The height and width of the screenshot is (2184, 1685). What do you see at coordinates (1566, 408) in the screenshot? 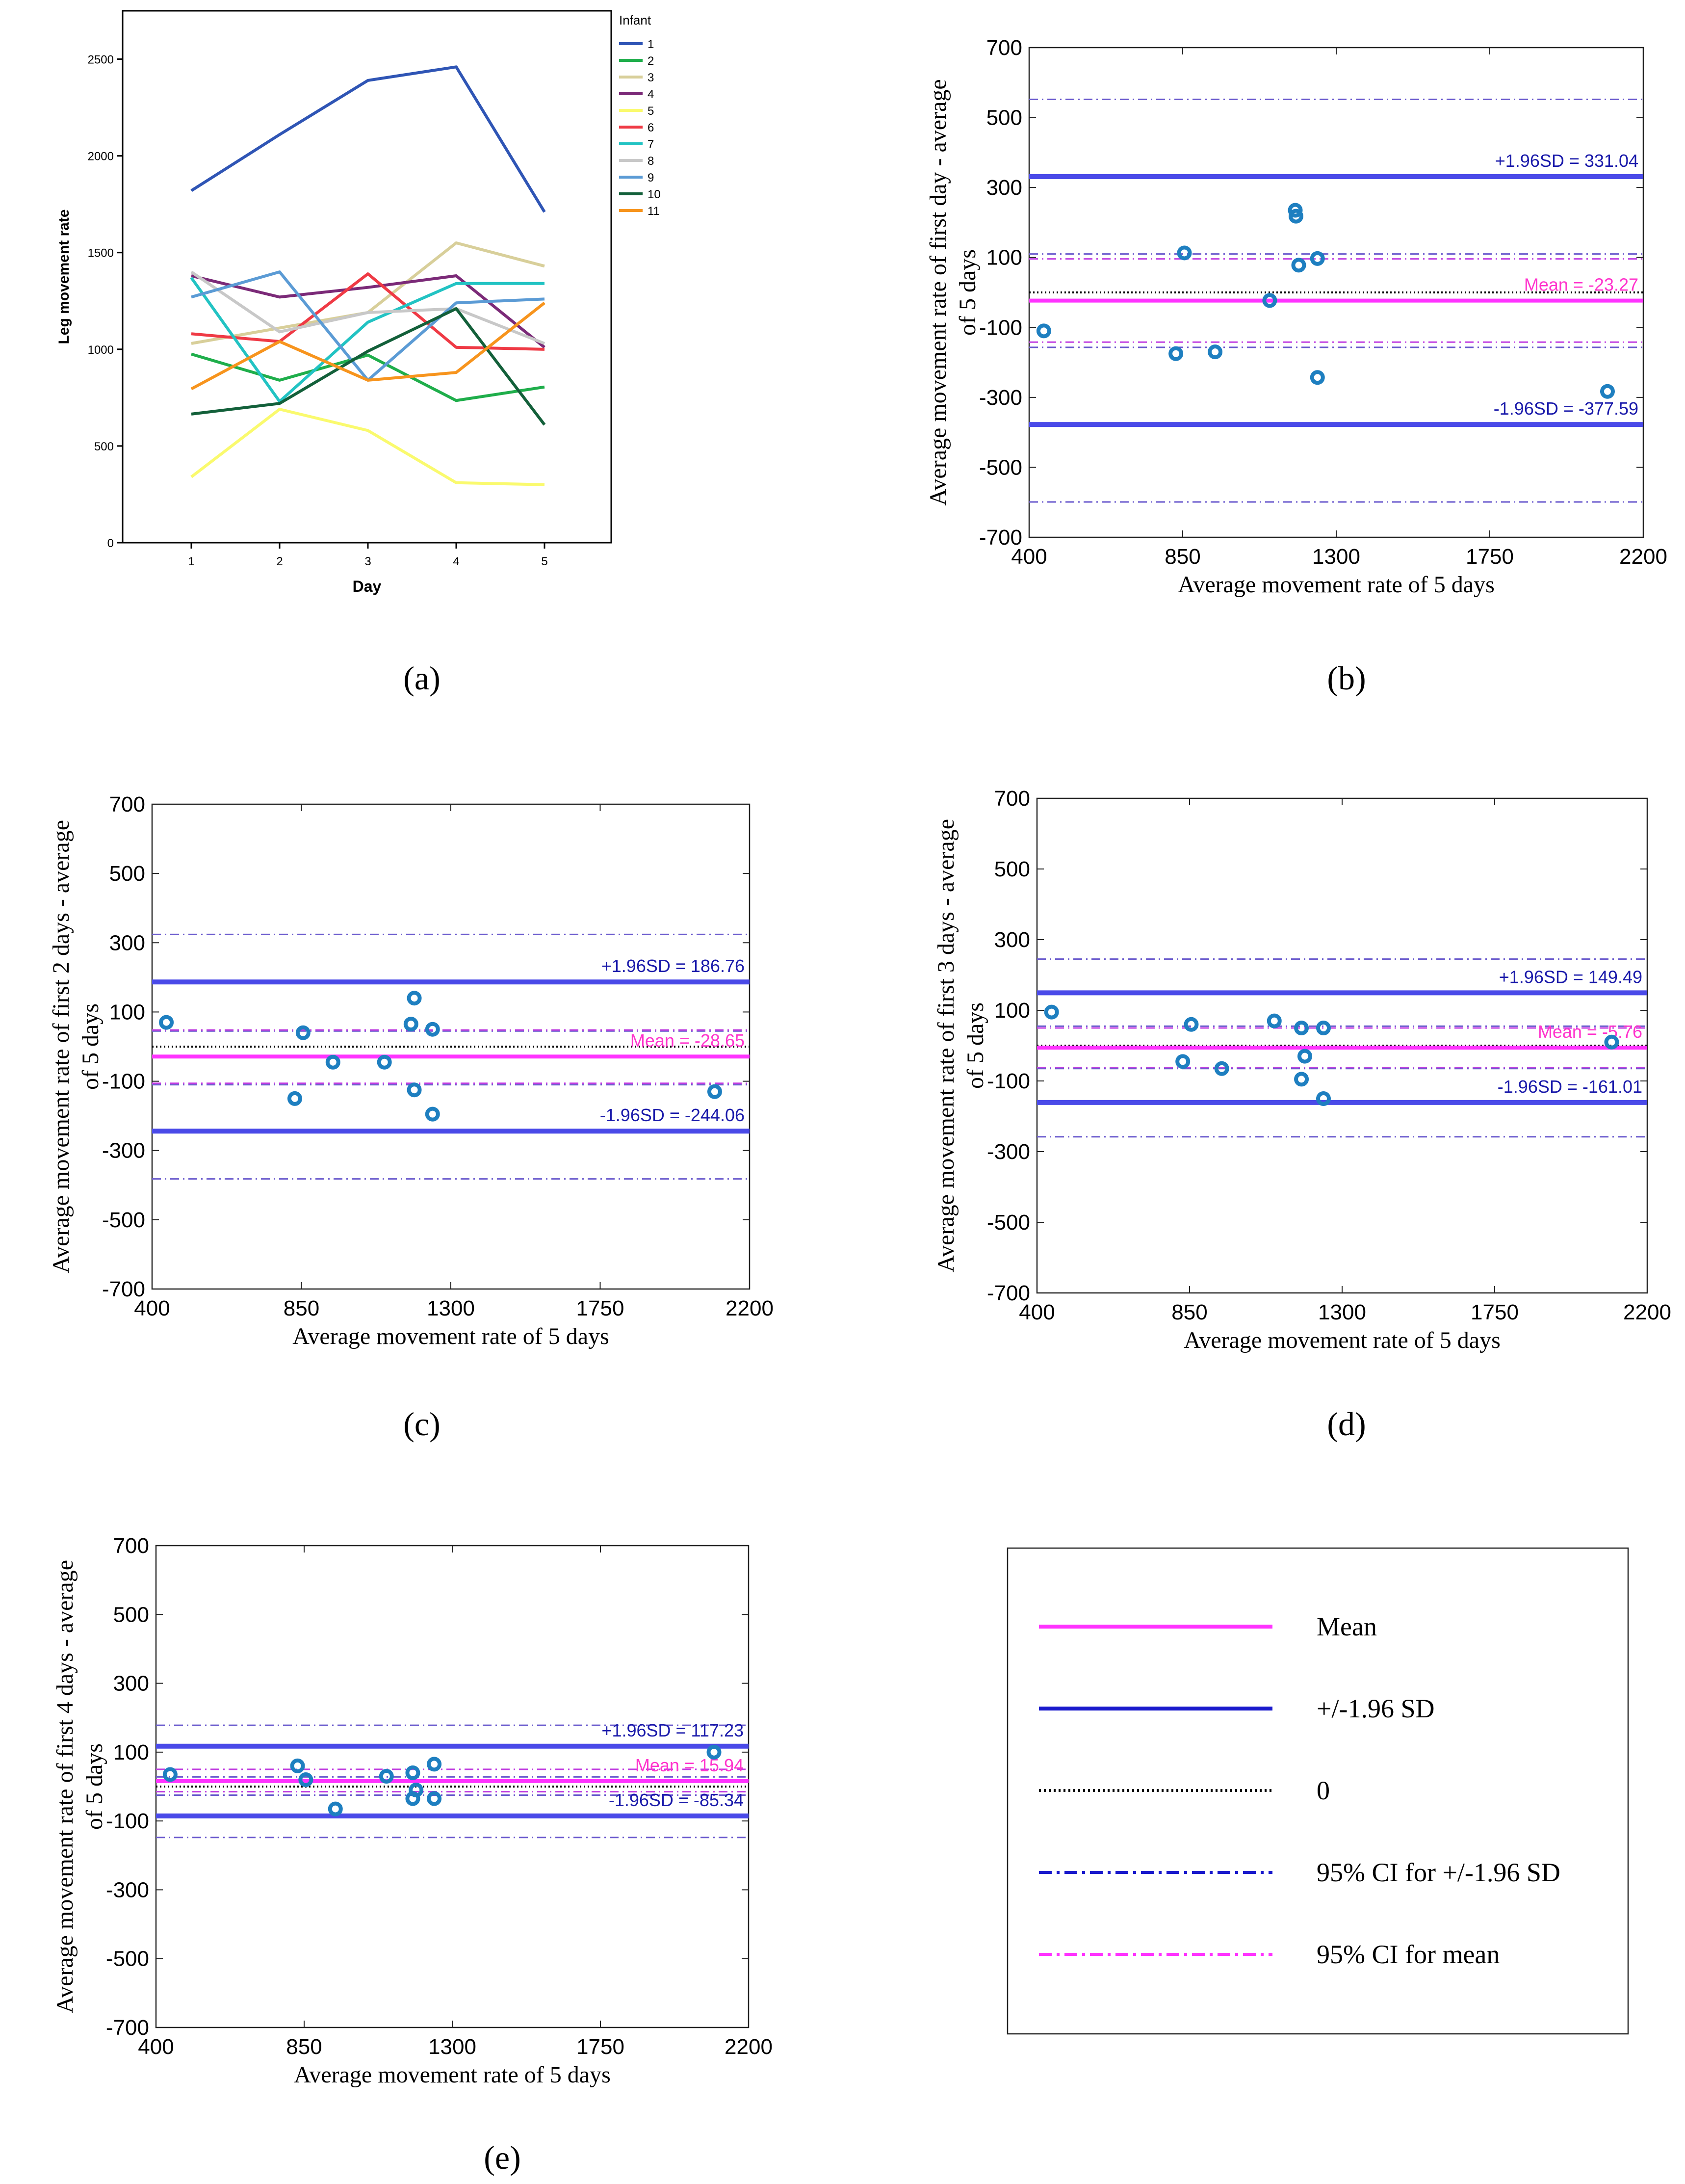
I see `lower-sd-label: -1.96SD = -377.59` at bounding box center [1566, 408].